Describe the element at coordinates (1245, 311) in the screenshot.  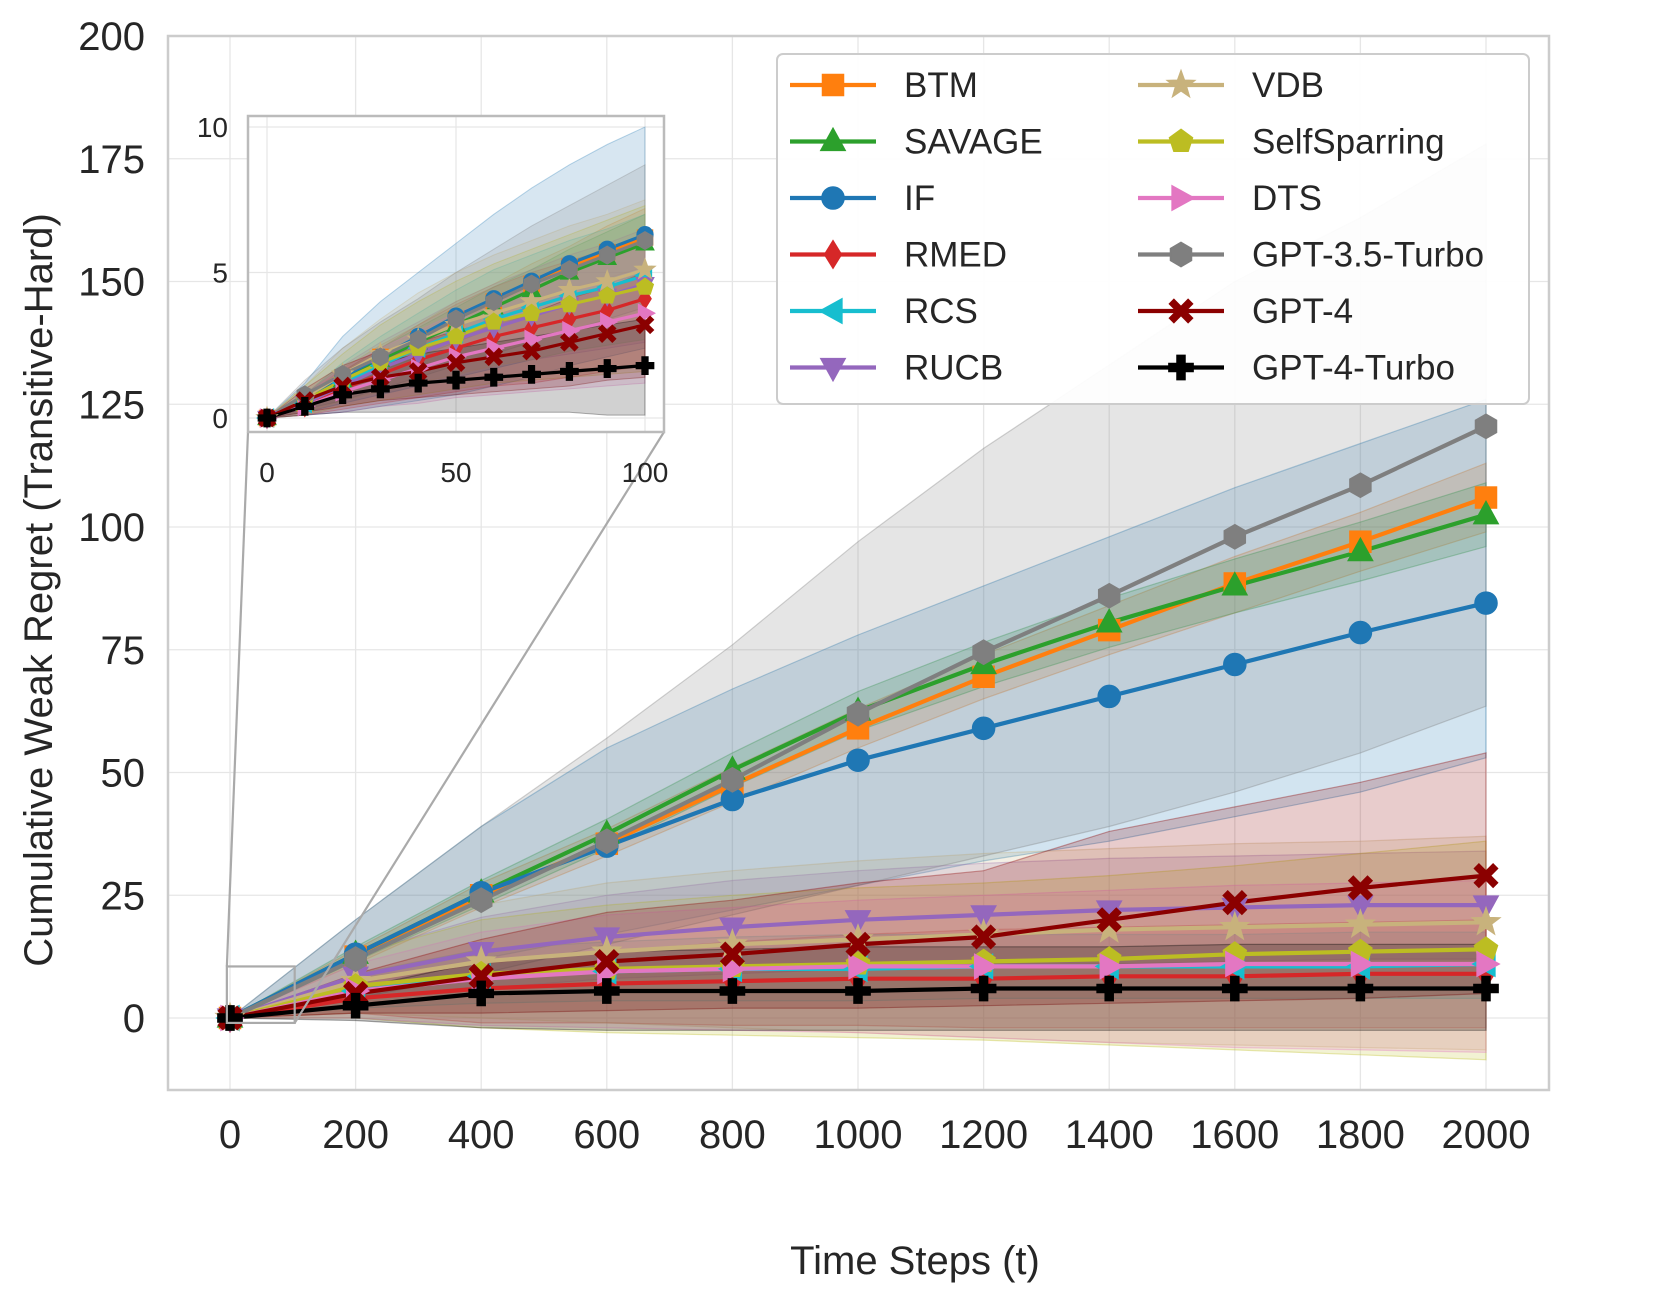
I see `legend-item-gpt-4: GPT-4` at that location.